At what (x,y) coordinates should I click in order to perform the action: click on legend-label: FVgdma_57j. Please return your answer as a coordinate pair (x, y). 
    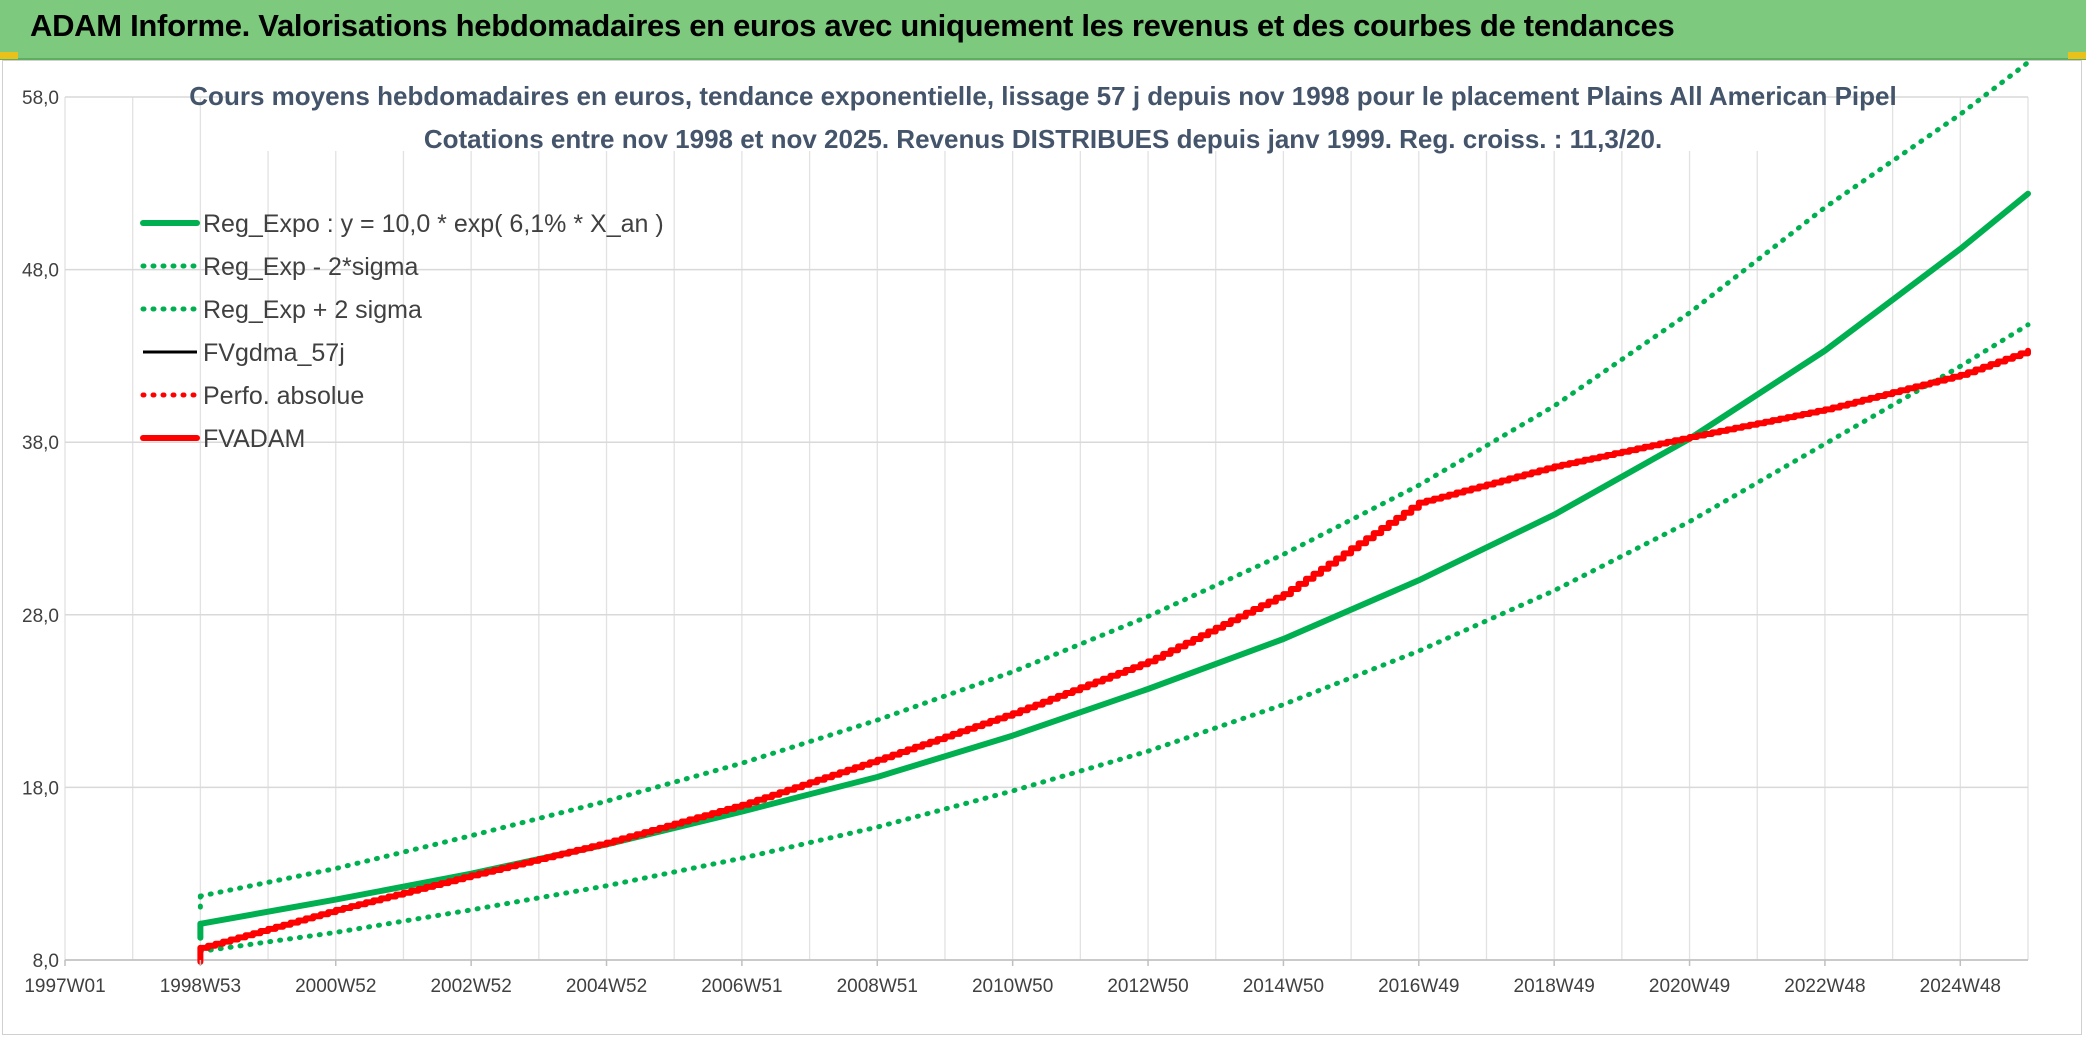
    Looking at the image, I should click on (274, 353).